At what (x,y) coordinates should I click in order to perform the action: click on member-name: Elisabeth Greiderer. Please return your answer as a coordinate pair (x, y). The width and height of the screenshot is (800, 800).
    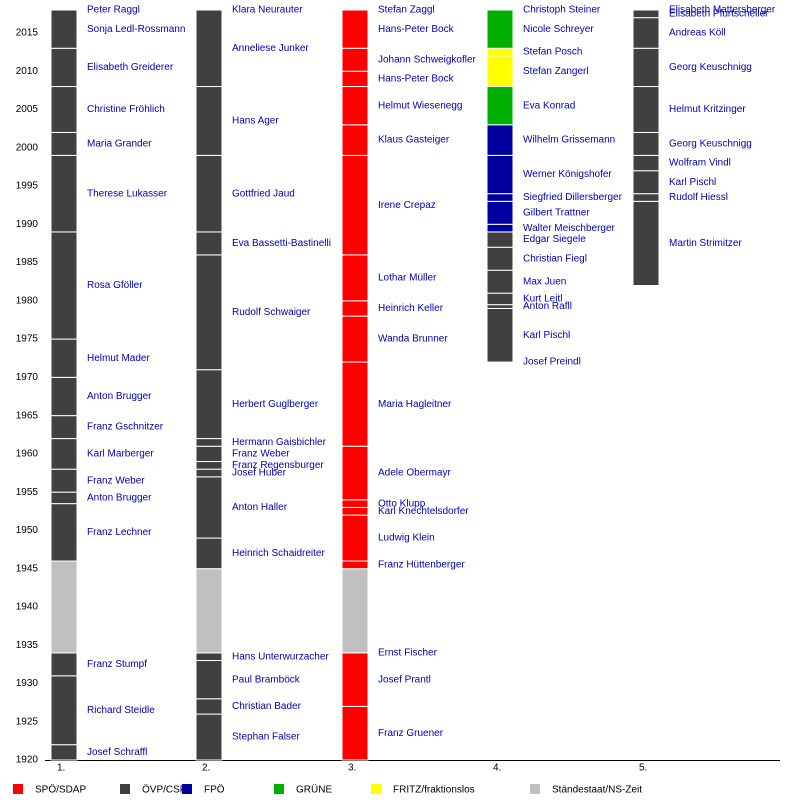
    Looking at the image, I should click on (130, 67).